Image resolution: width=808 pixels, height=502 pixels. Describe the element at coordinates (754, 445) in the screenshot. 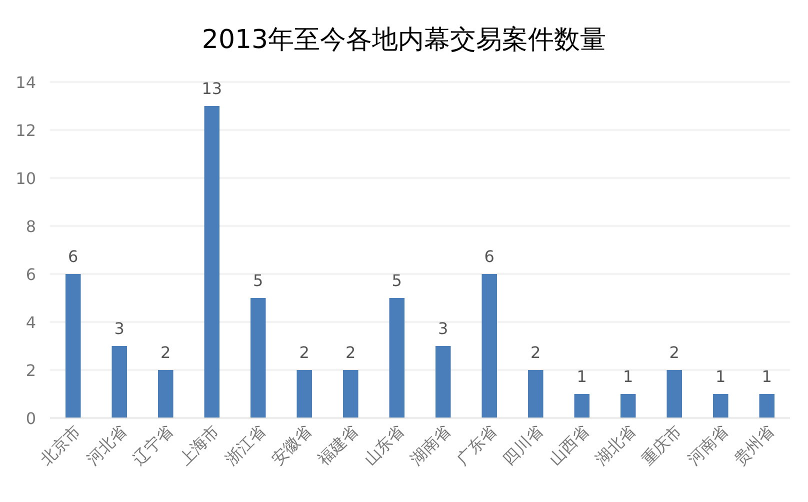

I see `x-tick-label: 贵州省` at that location.